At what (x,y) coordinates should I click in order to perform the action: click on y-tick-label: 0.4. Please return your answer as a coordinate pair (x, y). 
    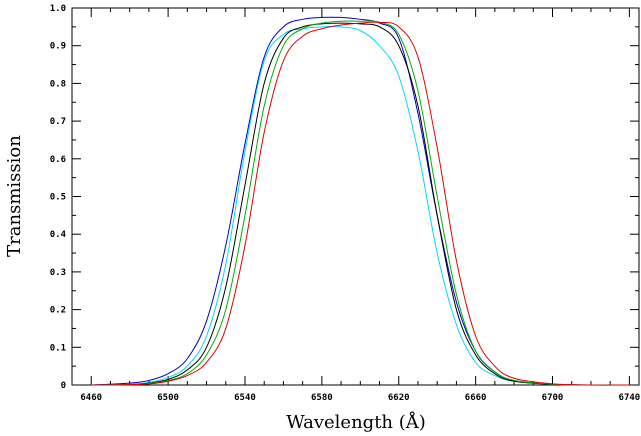
    Looking at the image, I should click on (58, 235).